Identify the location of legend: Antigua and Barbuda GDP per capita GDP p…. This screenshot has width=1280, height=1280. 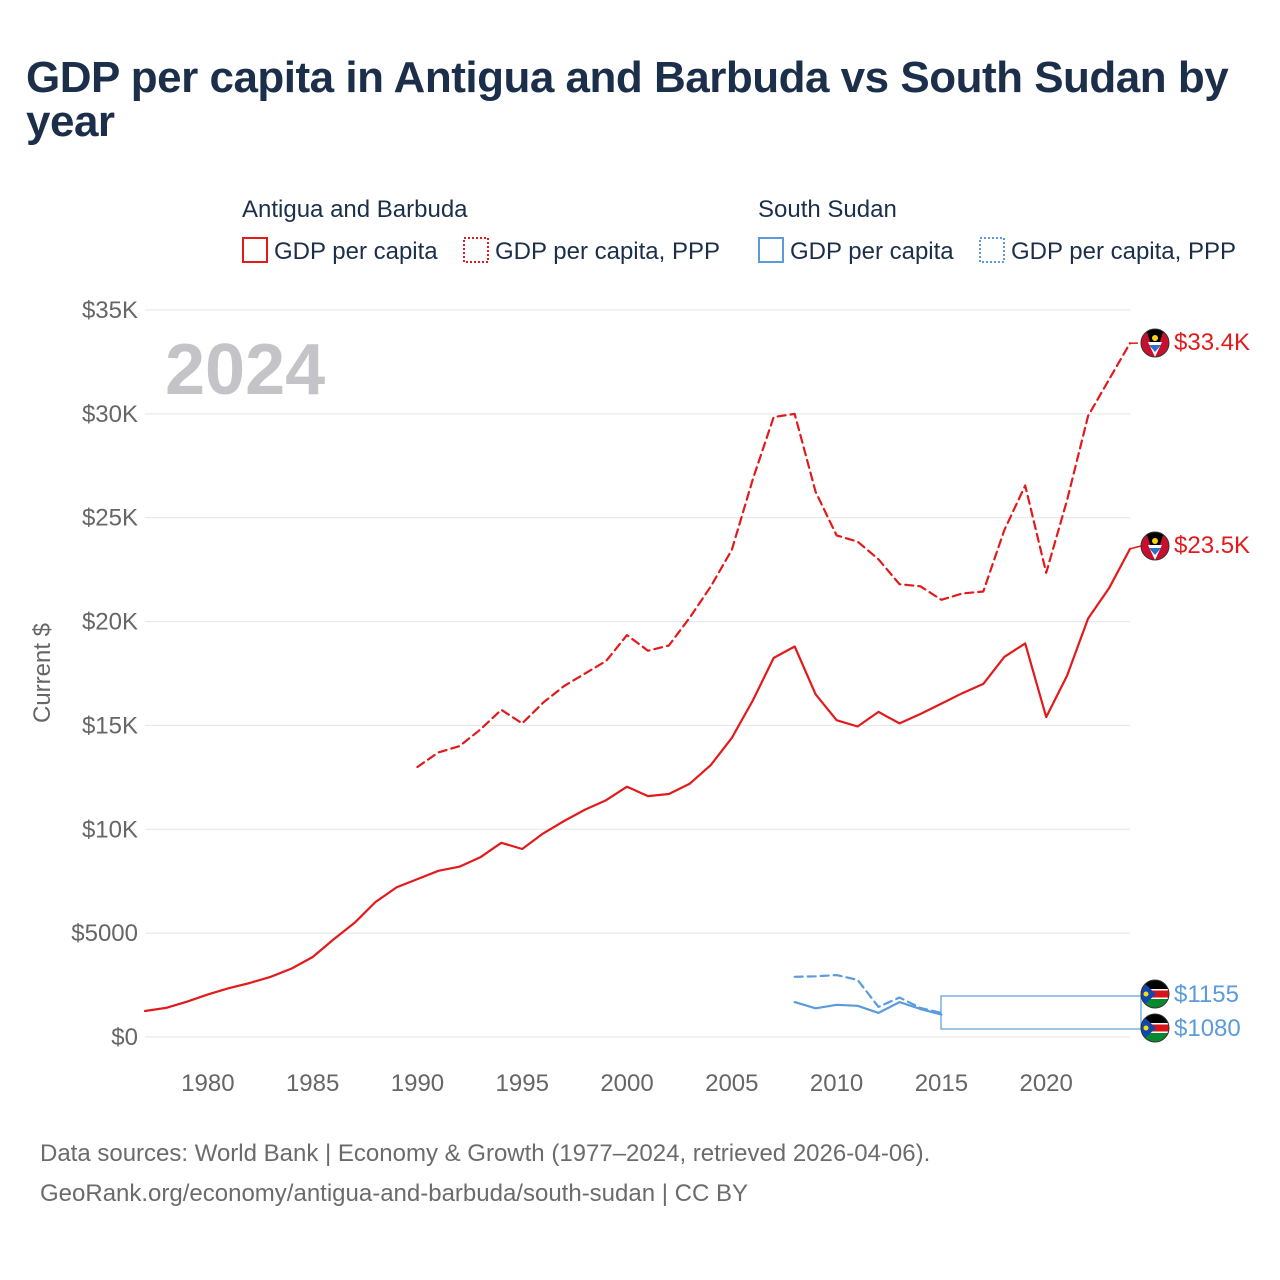
(739, 230).